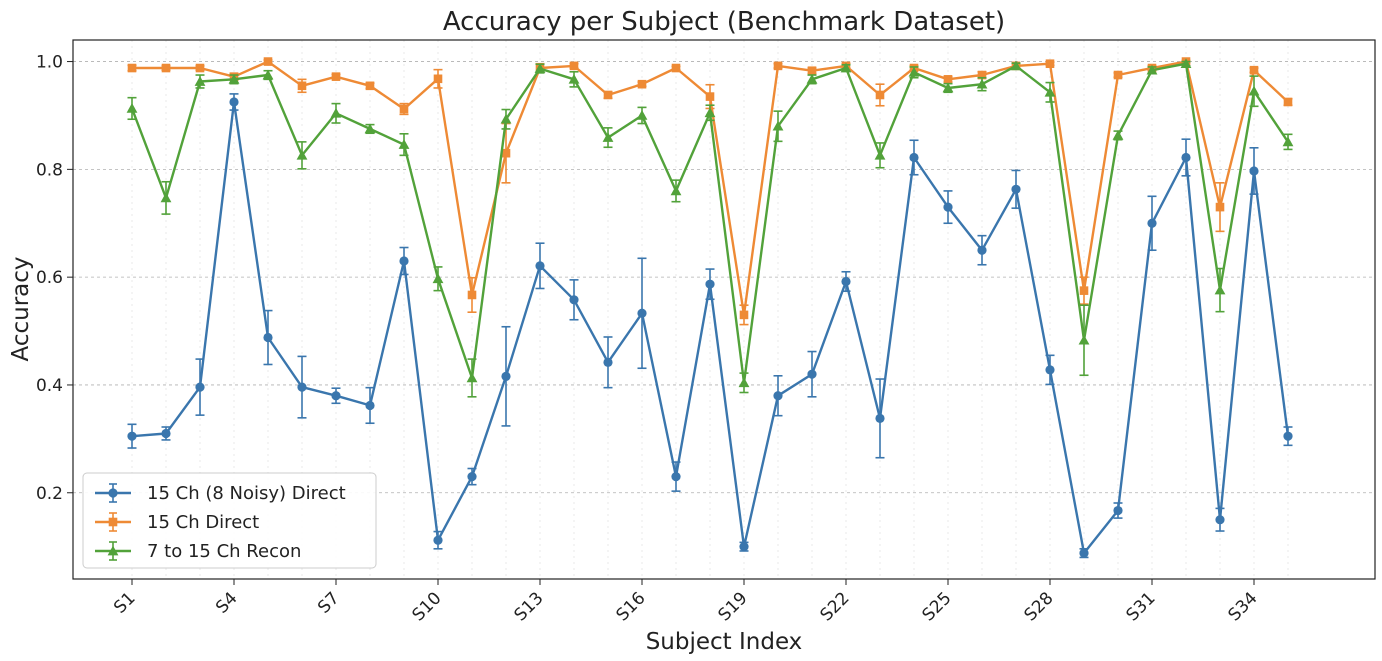 The width and height of the screenshot is (1382, 661). I want to click on y-tick-label: 0.2, so click(49, 494).